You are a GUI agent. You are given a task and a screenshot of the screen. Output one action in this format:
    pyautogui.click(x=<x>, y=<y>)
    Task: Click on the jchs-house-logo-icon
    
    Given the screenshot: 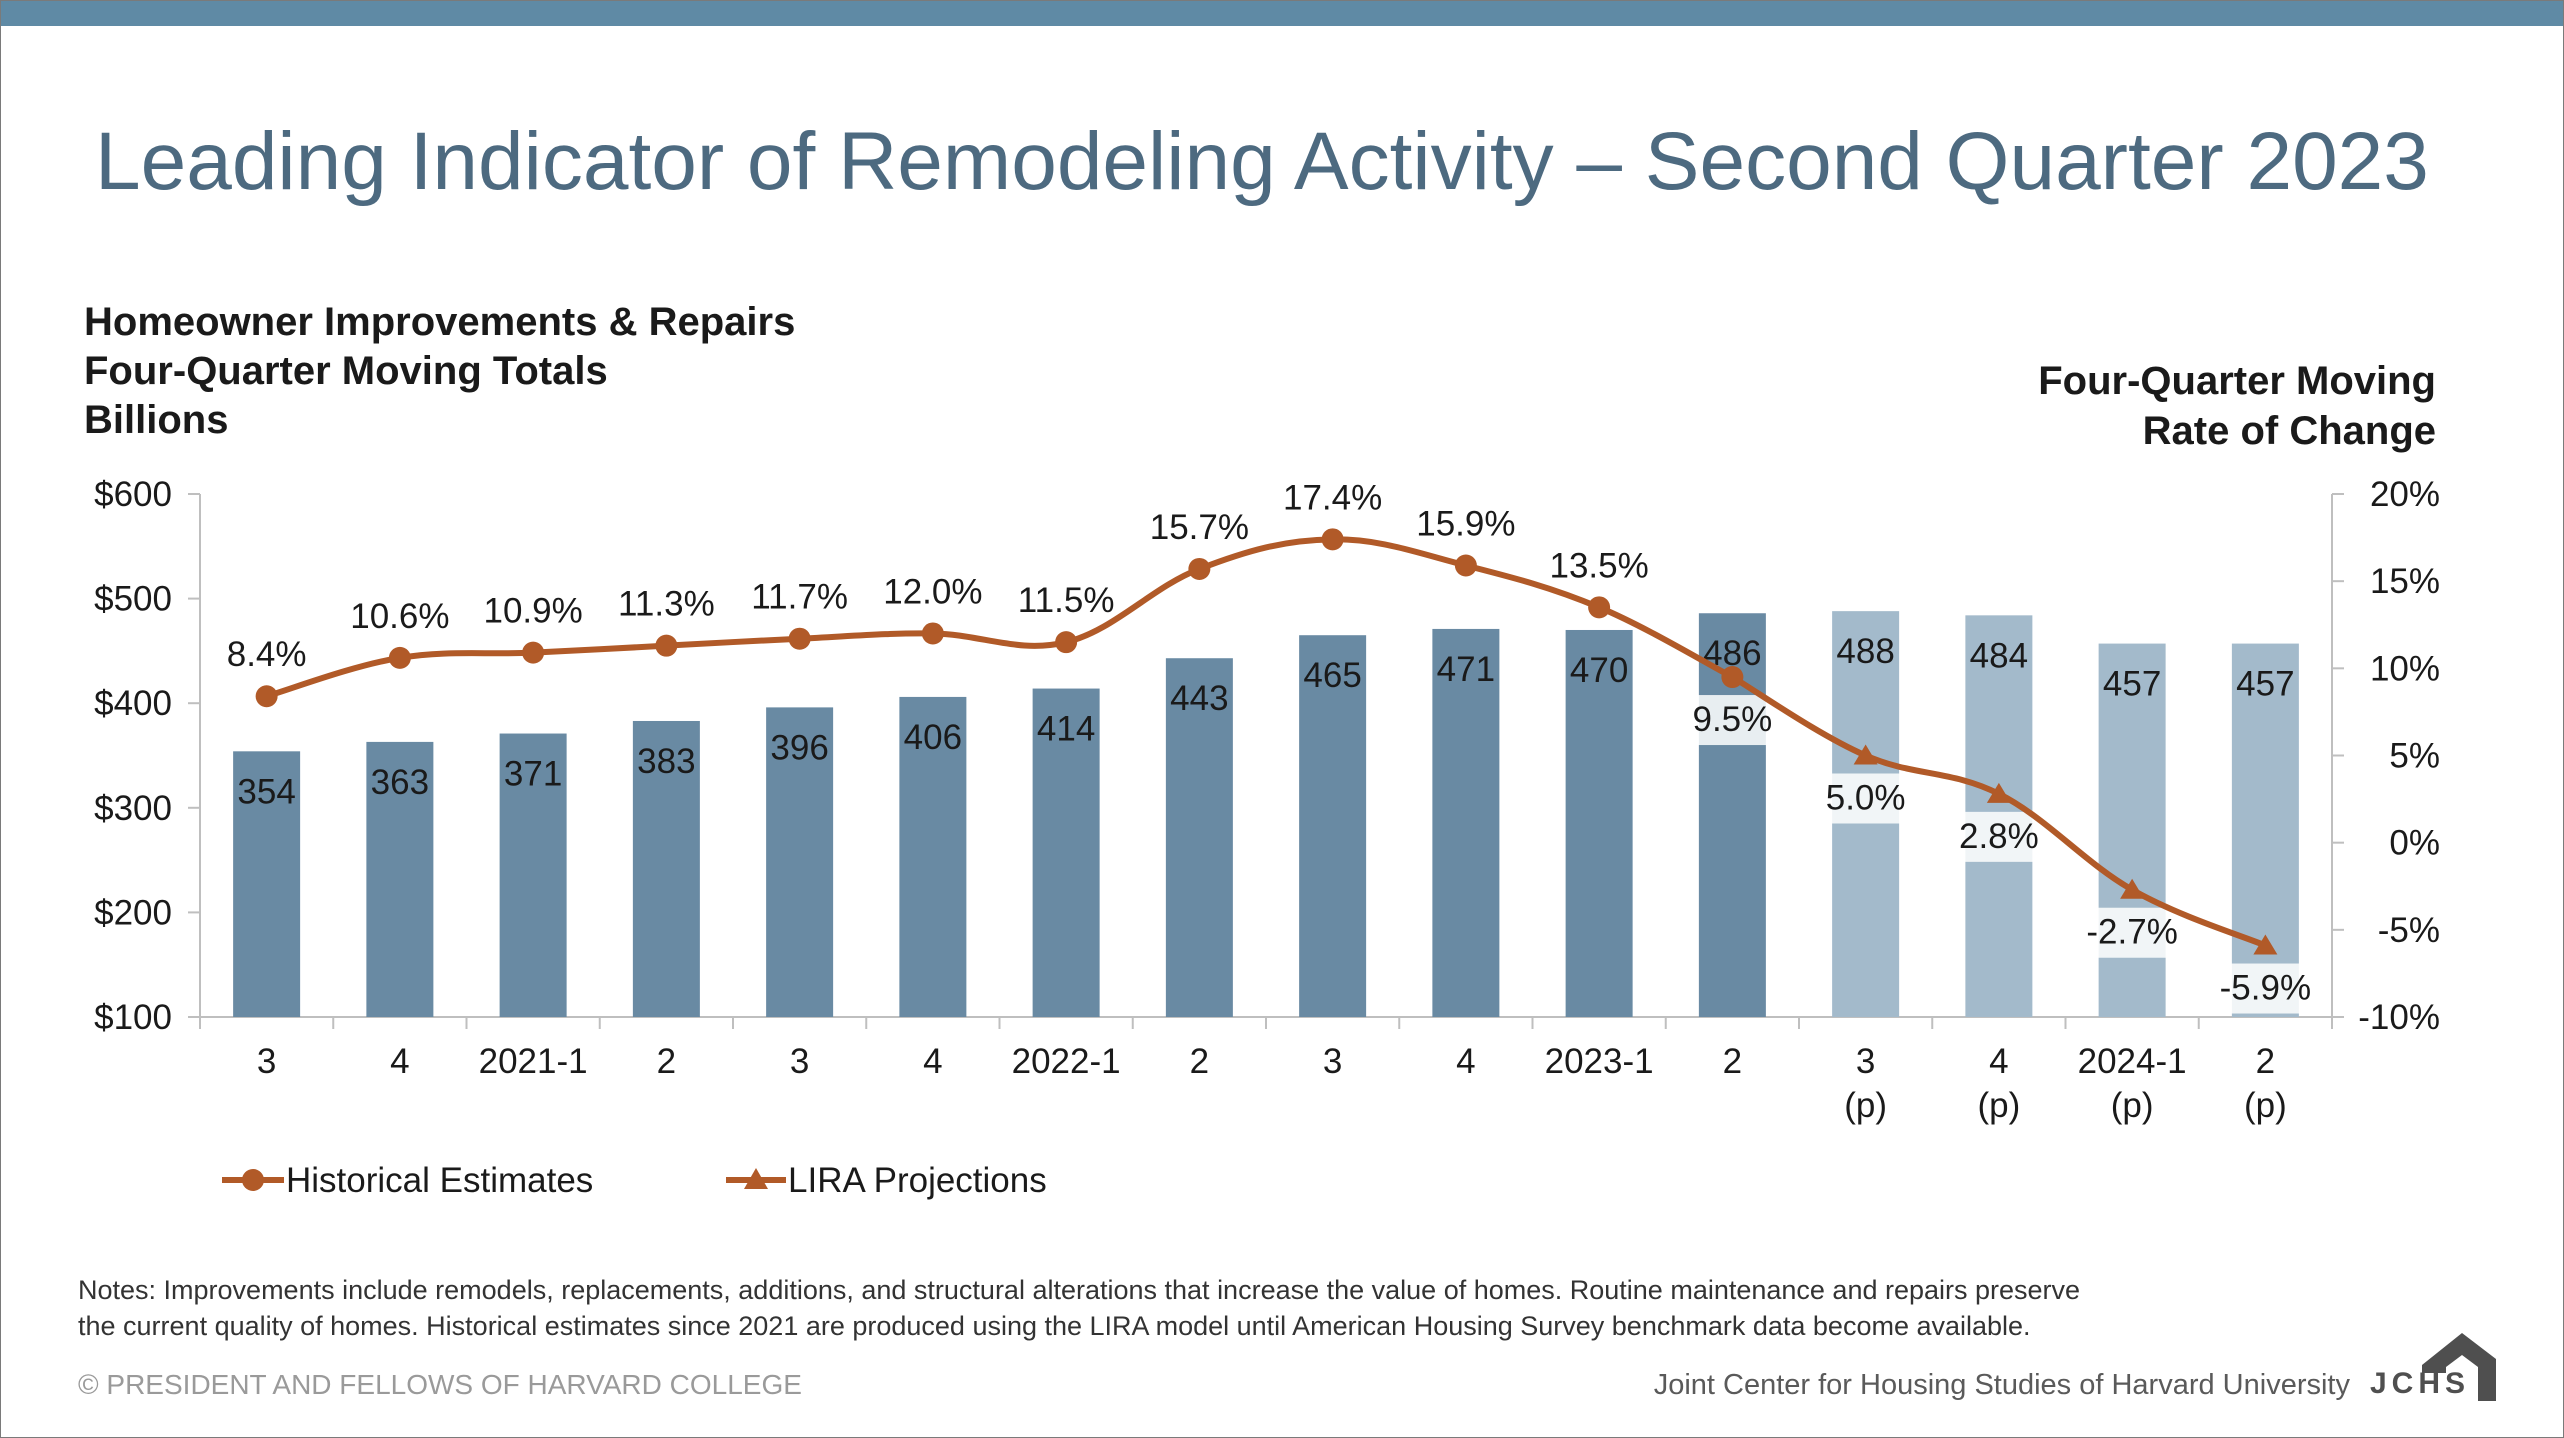 What is the action you would take?
    pyautogui.click(x=2459, y=1367)
    